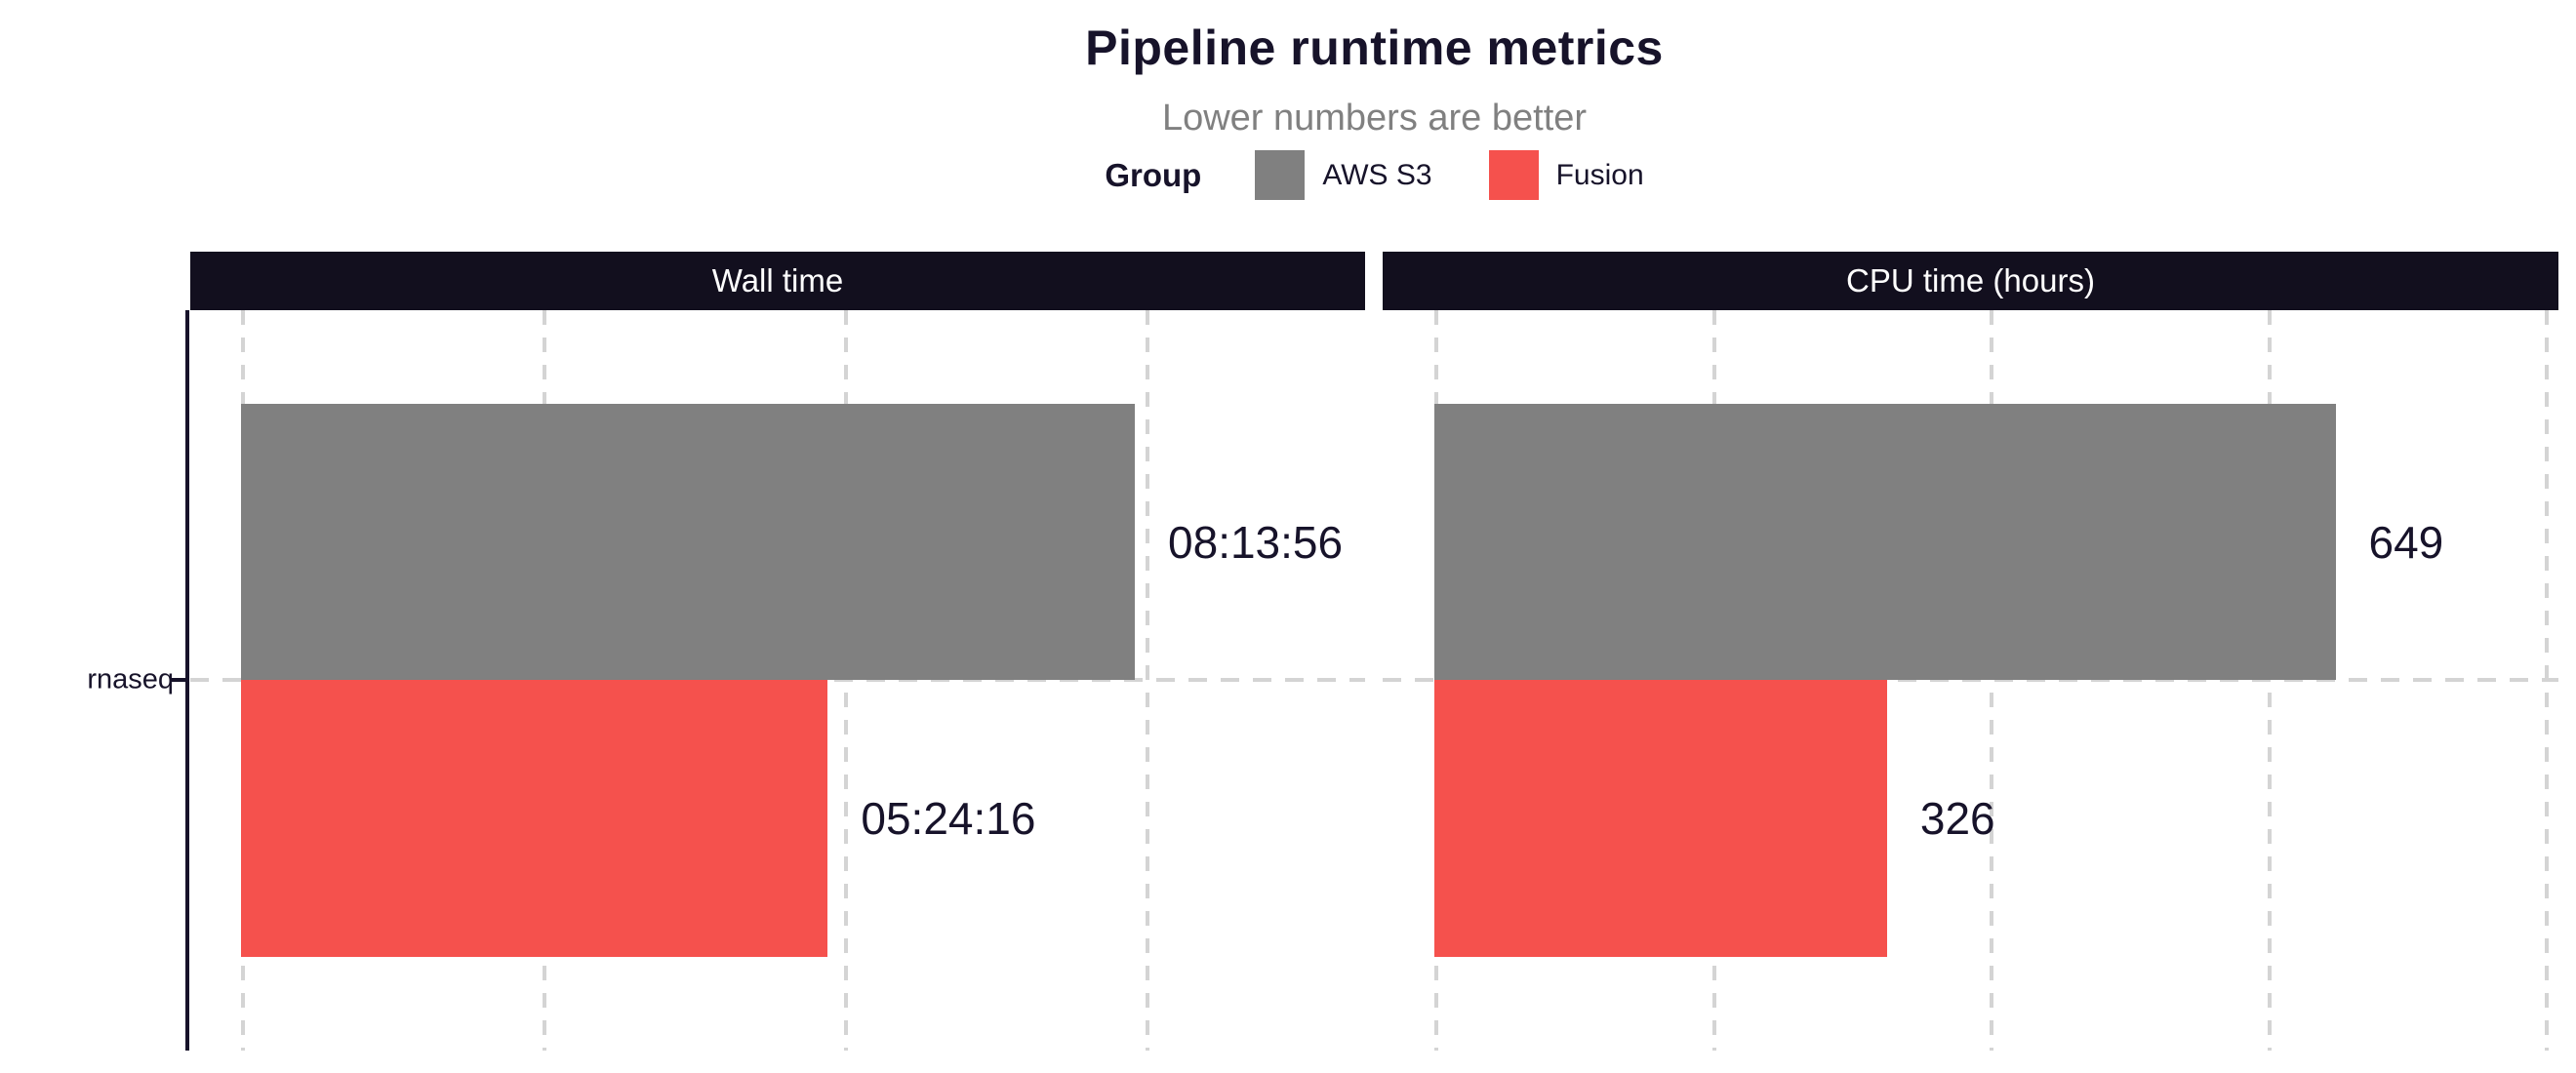 Image resolution: width=2576 pixels, height=1073 pixels. What do you see at coordinates (1513, 175) in the screenshot?
I see `legend-swatch-fusion` at bounding box center [1513, 175].